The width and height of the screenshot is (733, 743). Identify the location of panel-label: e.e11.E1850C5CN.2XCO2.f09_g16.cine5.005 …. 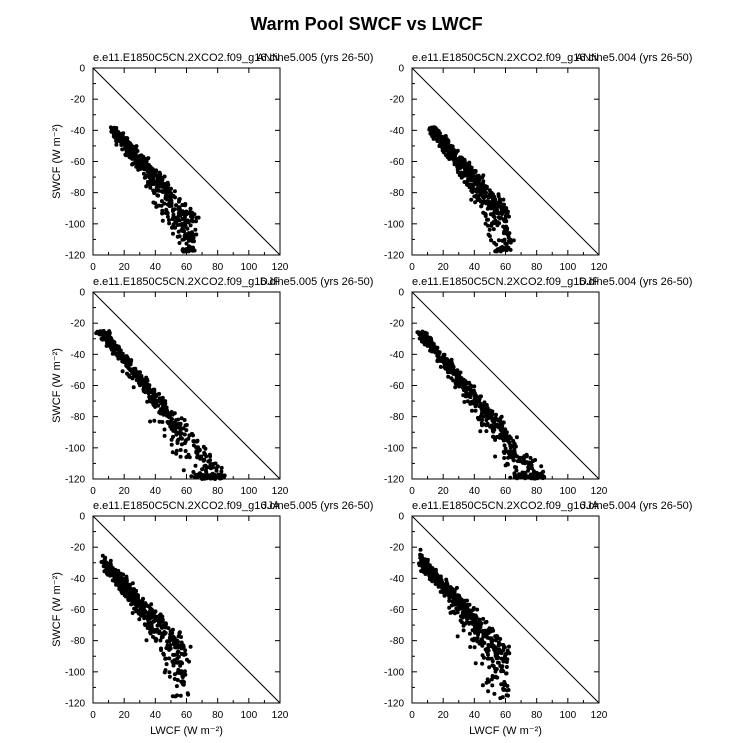
(233, 58).